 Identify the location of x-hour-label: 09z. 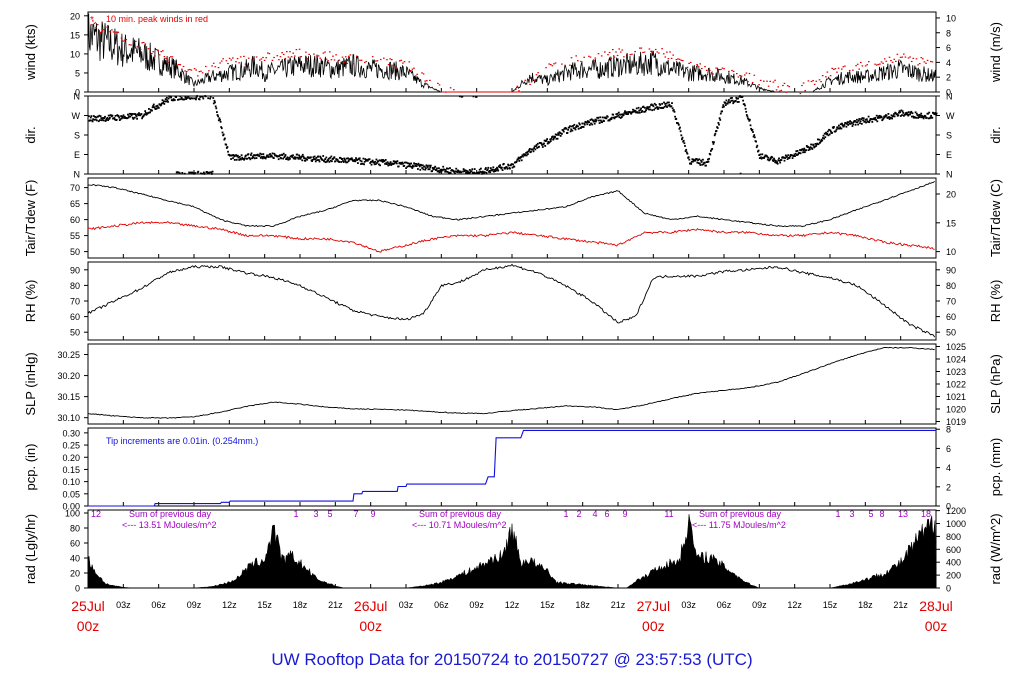
(194, 605).